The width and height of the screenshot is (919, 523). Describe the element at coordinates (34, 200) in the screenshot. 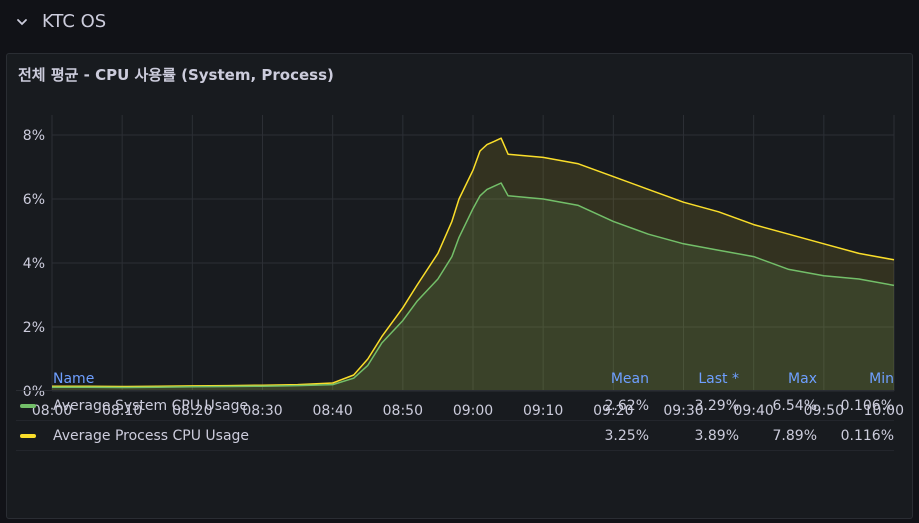

I see `y-tick-label: 6%` at that location.